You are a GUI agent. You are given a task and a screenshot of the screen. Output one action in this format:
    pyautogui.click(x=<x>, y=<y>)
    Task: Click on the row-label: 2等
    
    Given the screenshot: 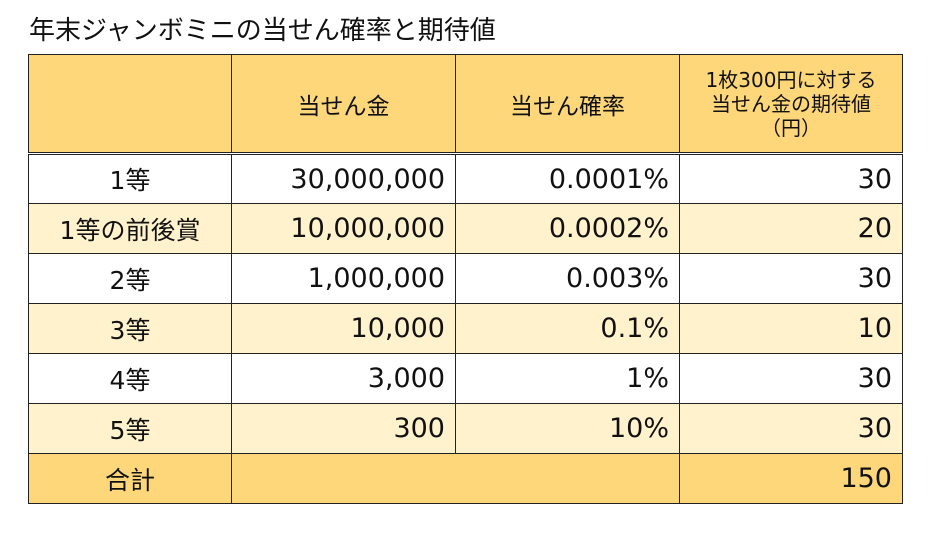 What is the action you would take?
    pyautogui.click(x=130, y=278)
    